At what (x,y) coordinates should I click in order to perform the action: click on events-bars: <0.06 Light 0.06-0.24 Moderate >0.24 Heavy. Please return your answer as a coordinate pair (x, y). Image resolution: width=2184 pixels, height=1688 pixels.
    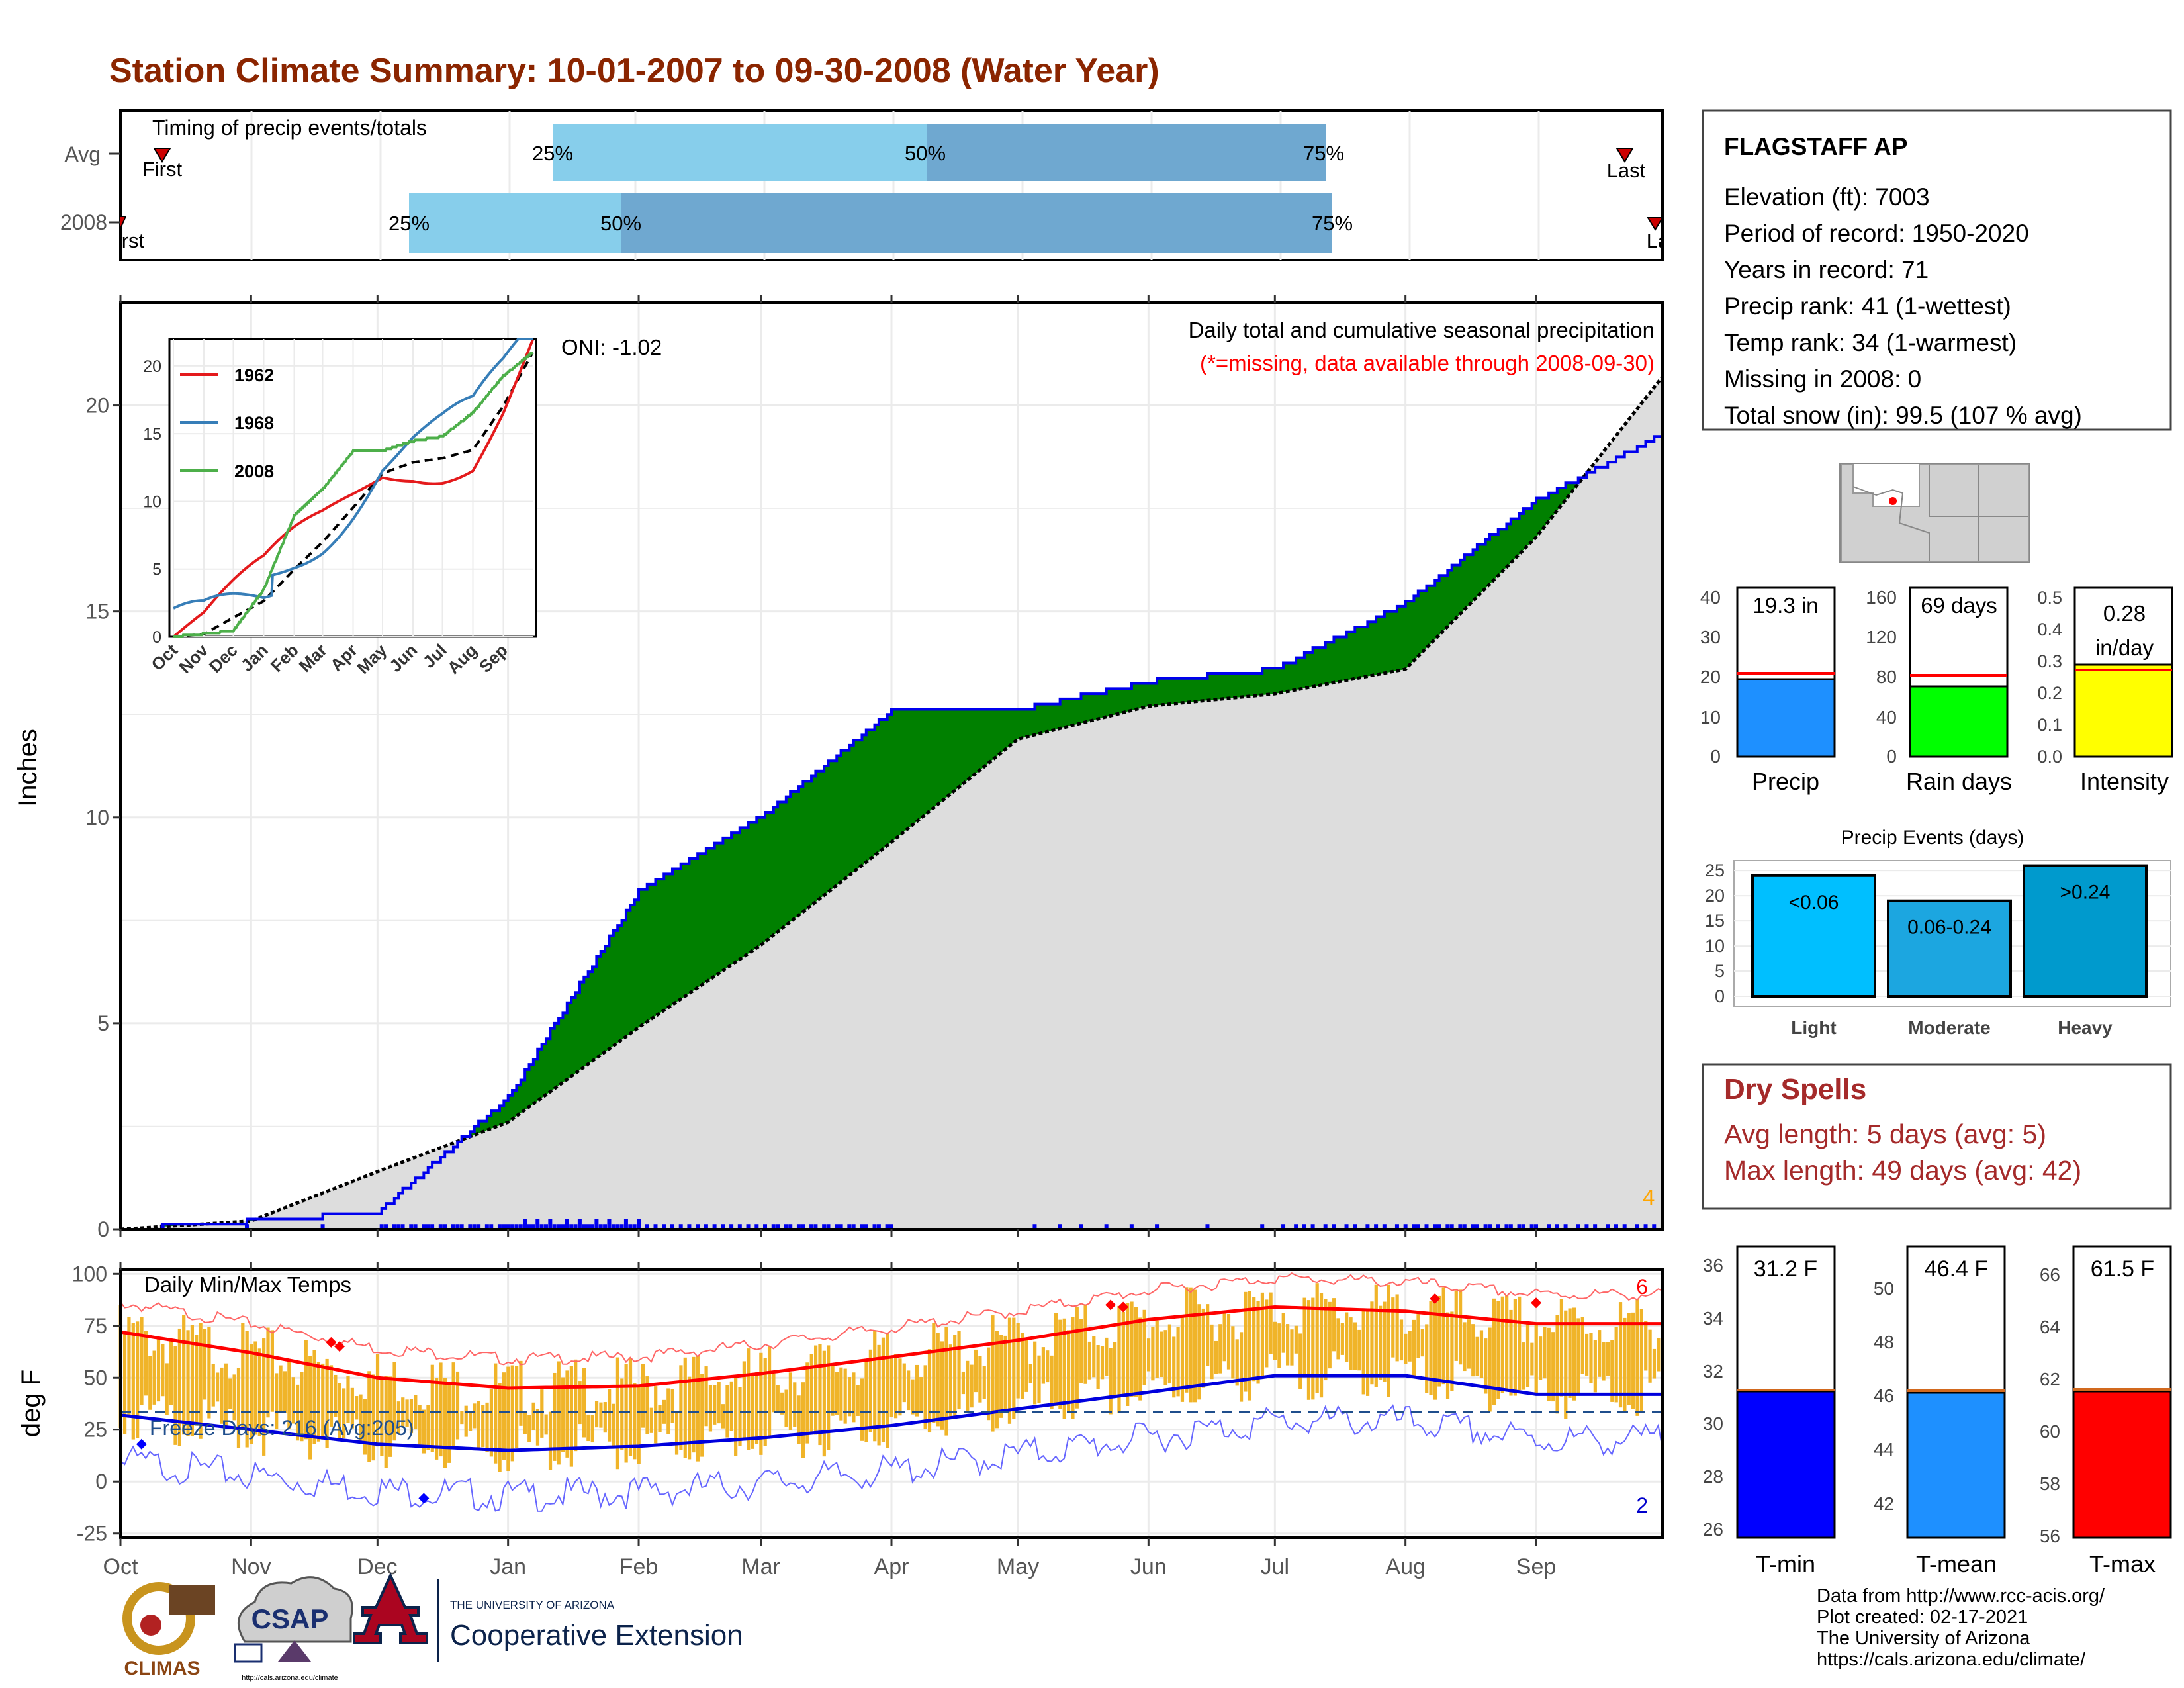
    Looking at the image, I should click on (1949, 951).